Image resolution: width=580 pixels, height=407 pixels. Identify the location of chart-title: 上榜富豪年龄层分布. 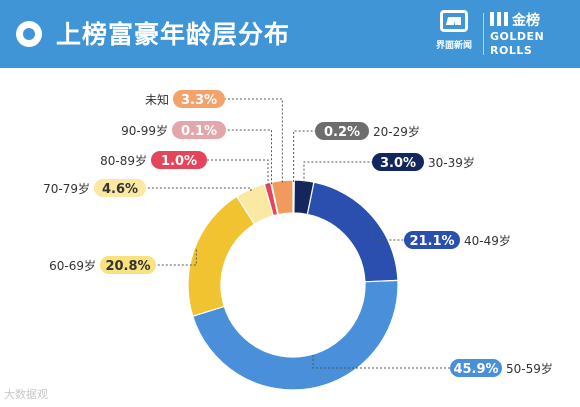
(173, 34).